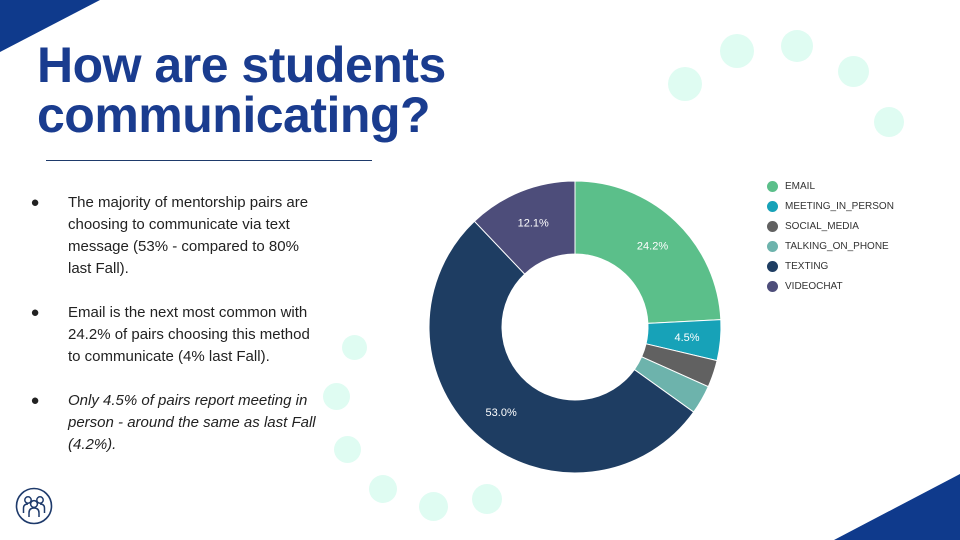 This screenshot has height=540, width=960. What do you see at coordinates (686, 338) in the screenshot?
I see `slice-value-label: 4.5%` at bounding box center [686, 338].